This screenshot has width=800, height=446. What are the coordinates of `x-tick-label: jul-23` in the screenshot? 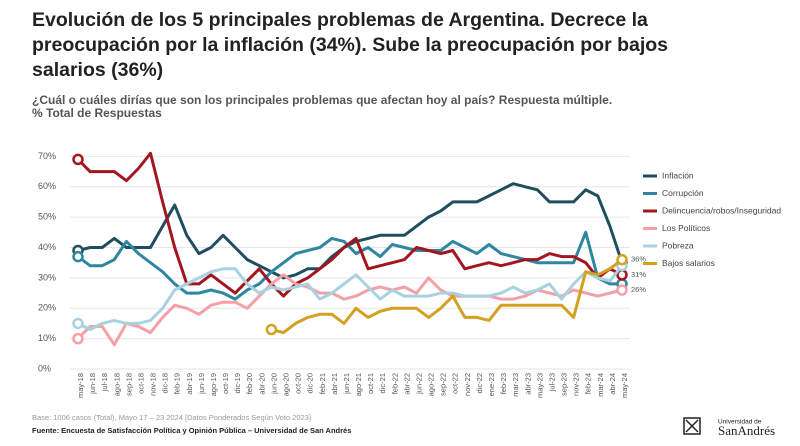 It's located at (551, 382).